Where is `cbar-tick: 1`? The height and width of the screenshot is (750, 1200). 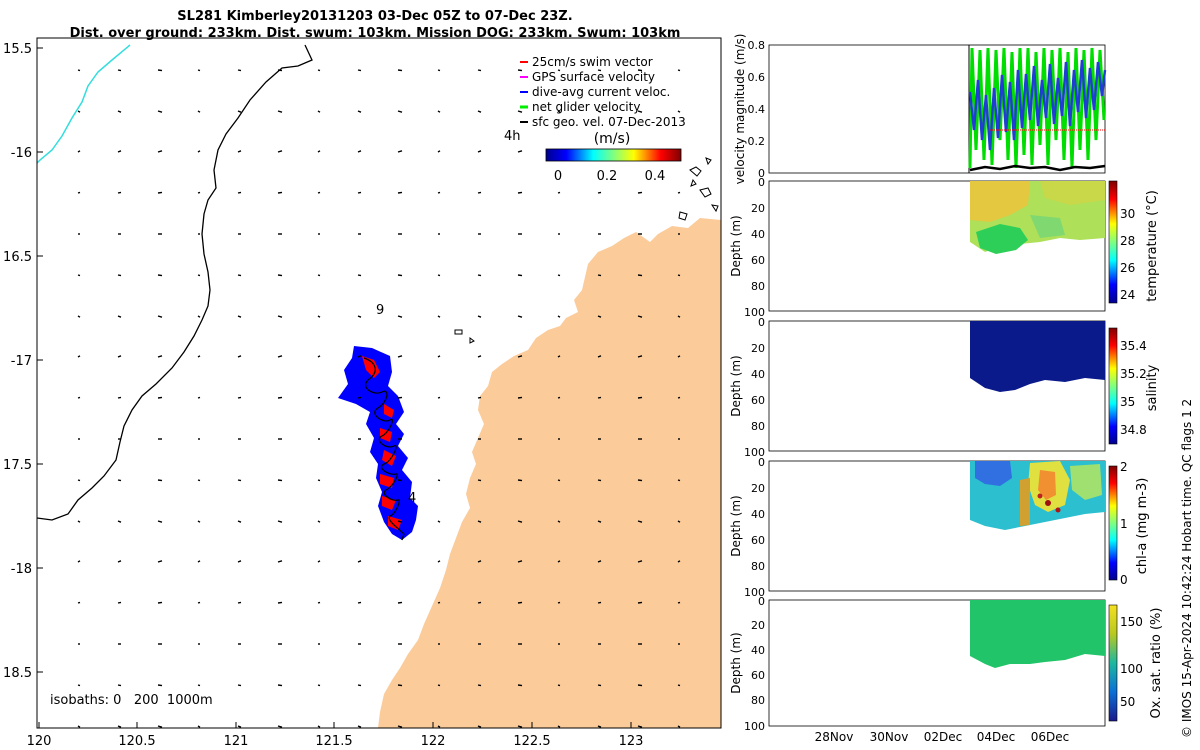
cbar-tick: 1 is located at coordinates (1124, 524).